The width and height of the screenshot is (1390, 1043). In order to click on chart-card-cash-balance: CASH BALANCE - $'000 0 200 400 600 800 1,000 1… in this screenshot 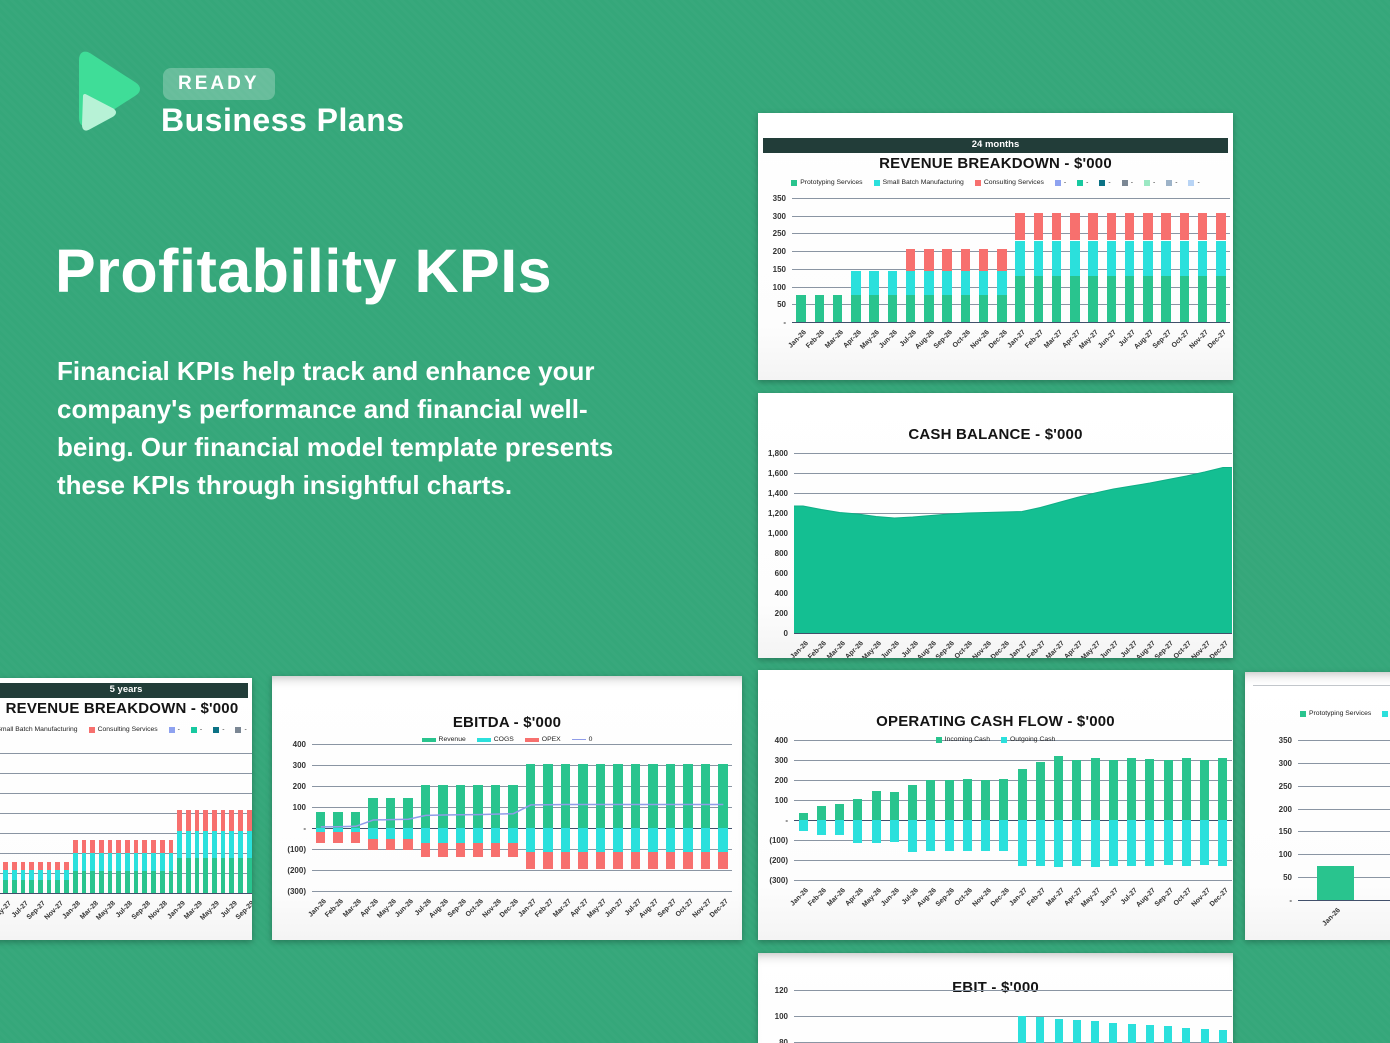, I will do `click(995, 525)`.